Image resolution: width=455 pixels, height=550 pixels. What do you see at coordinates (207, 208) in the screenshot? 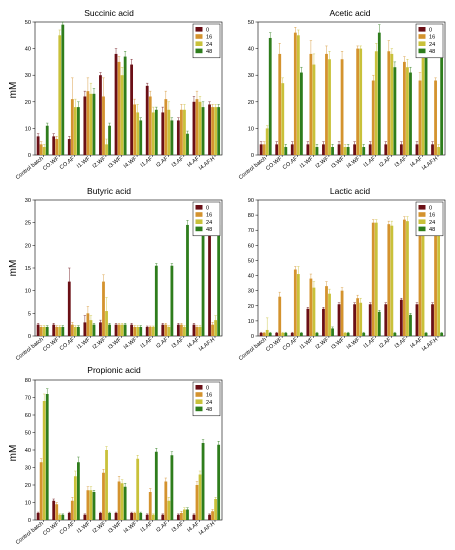
I see `legend-label: 0` at bounding box center [207, 208].